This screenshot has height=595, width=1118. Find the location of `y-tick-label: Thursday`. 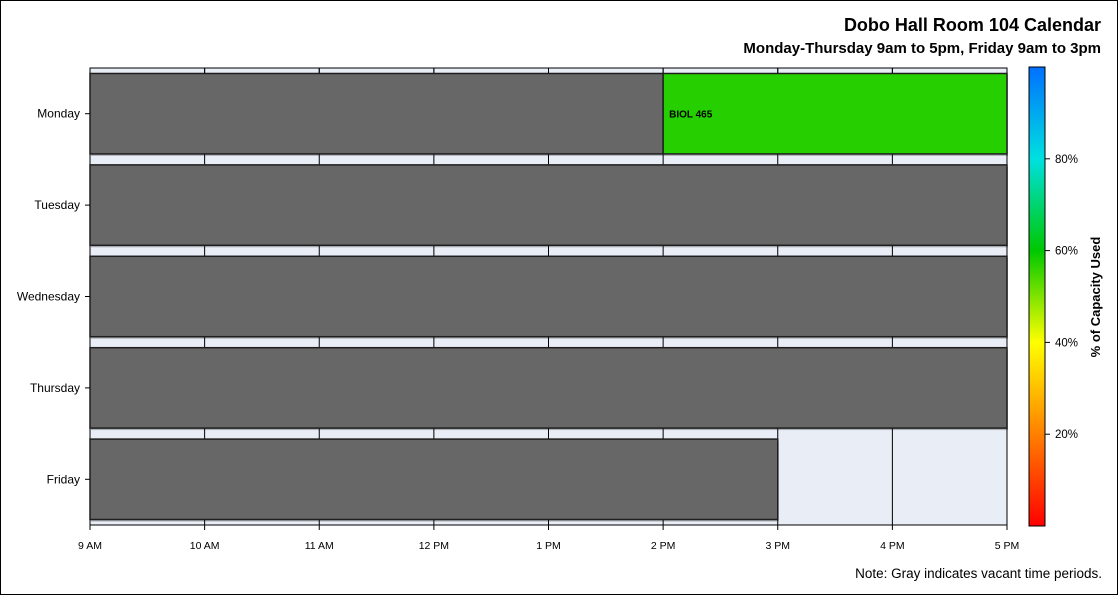

y-tick-label: Thursday is located at coordinates (55, 388).